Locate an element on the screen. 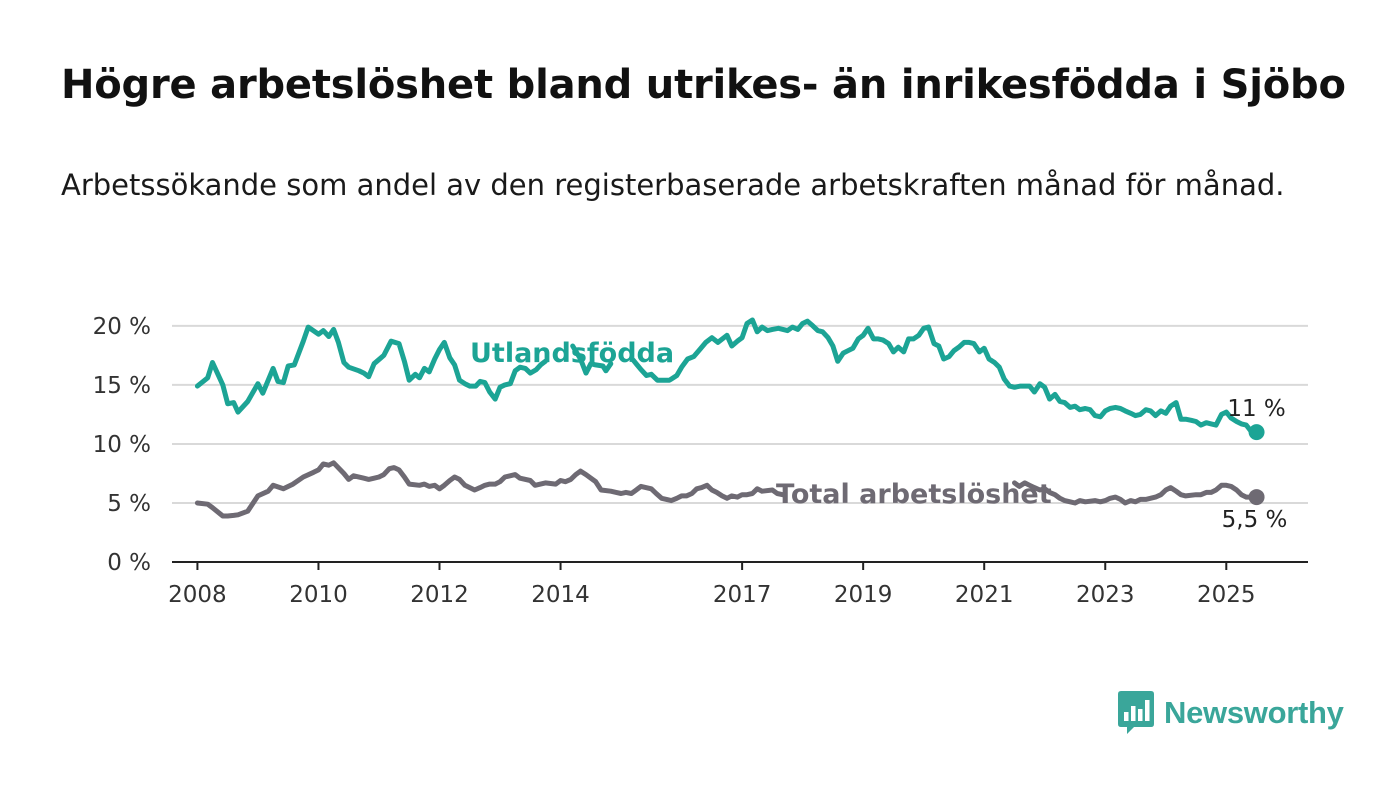  series-end-label: 5,5 % is located at coordinates (1255, 520).